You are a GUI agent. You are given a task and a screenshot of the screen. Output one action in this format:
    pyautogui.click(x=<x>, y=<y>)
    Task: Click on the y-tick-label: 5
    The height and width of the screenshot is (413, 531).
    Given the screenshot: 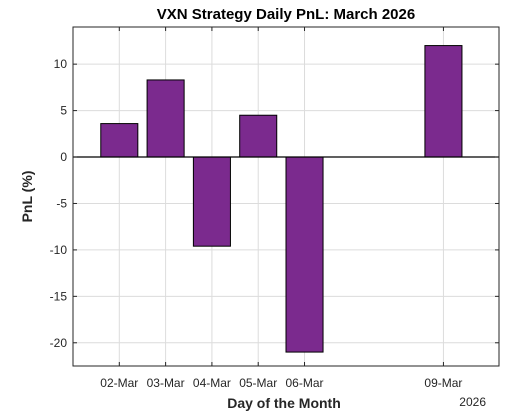 What is the action you would take?
    pyautogui.click(x=63, y=111)
    